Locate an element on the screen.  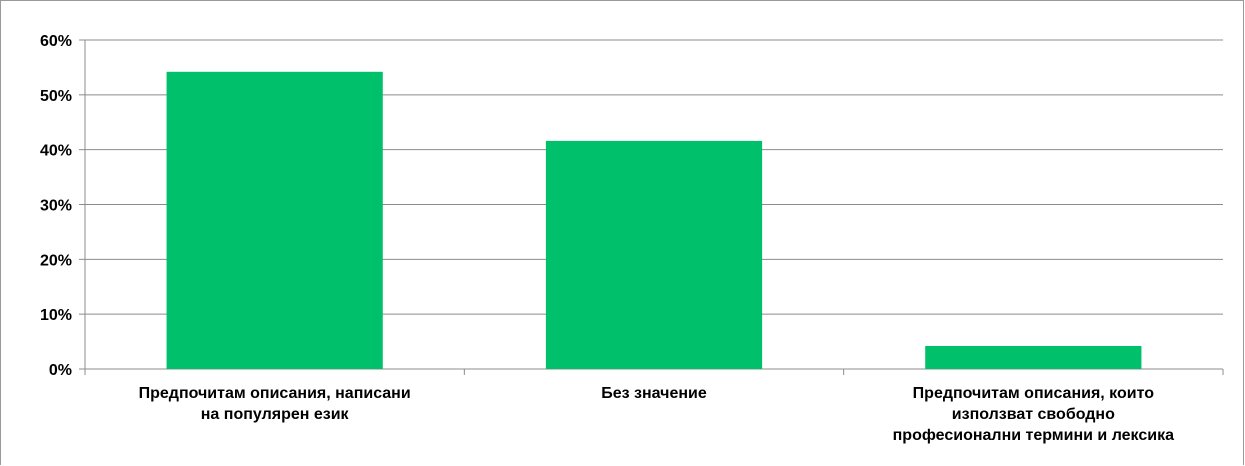
y-tick-label: 10% is located at coordinates (56, 315).